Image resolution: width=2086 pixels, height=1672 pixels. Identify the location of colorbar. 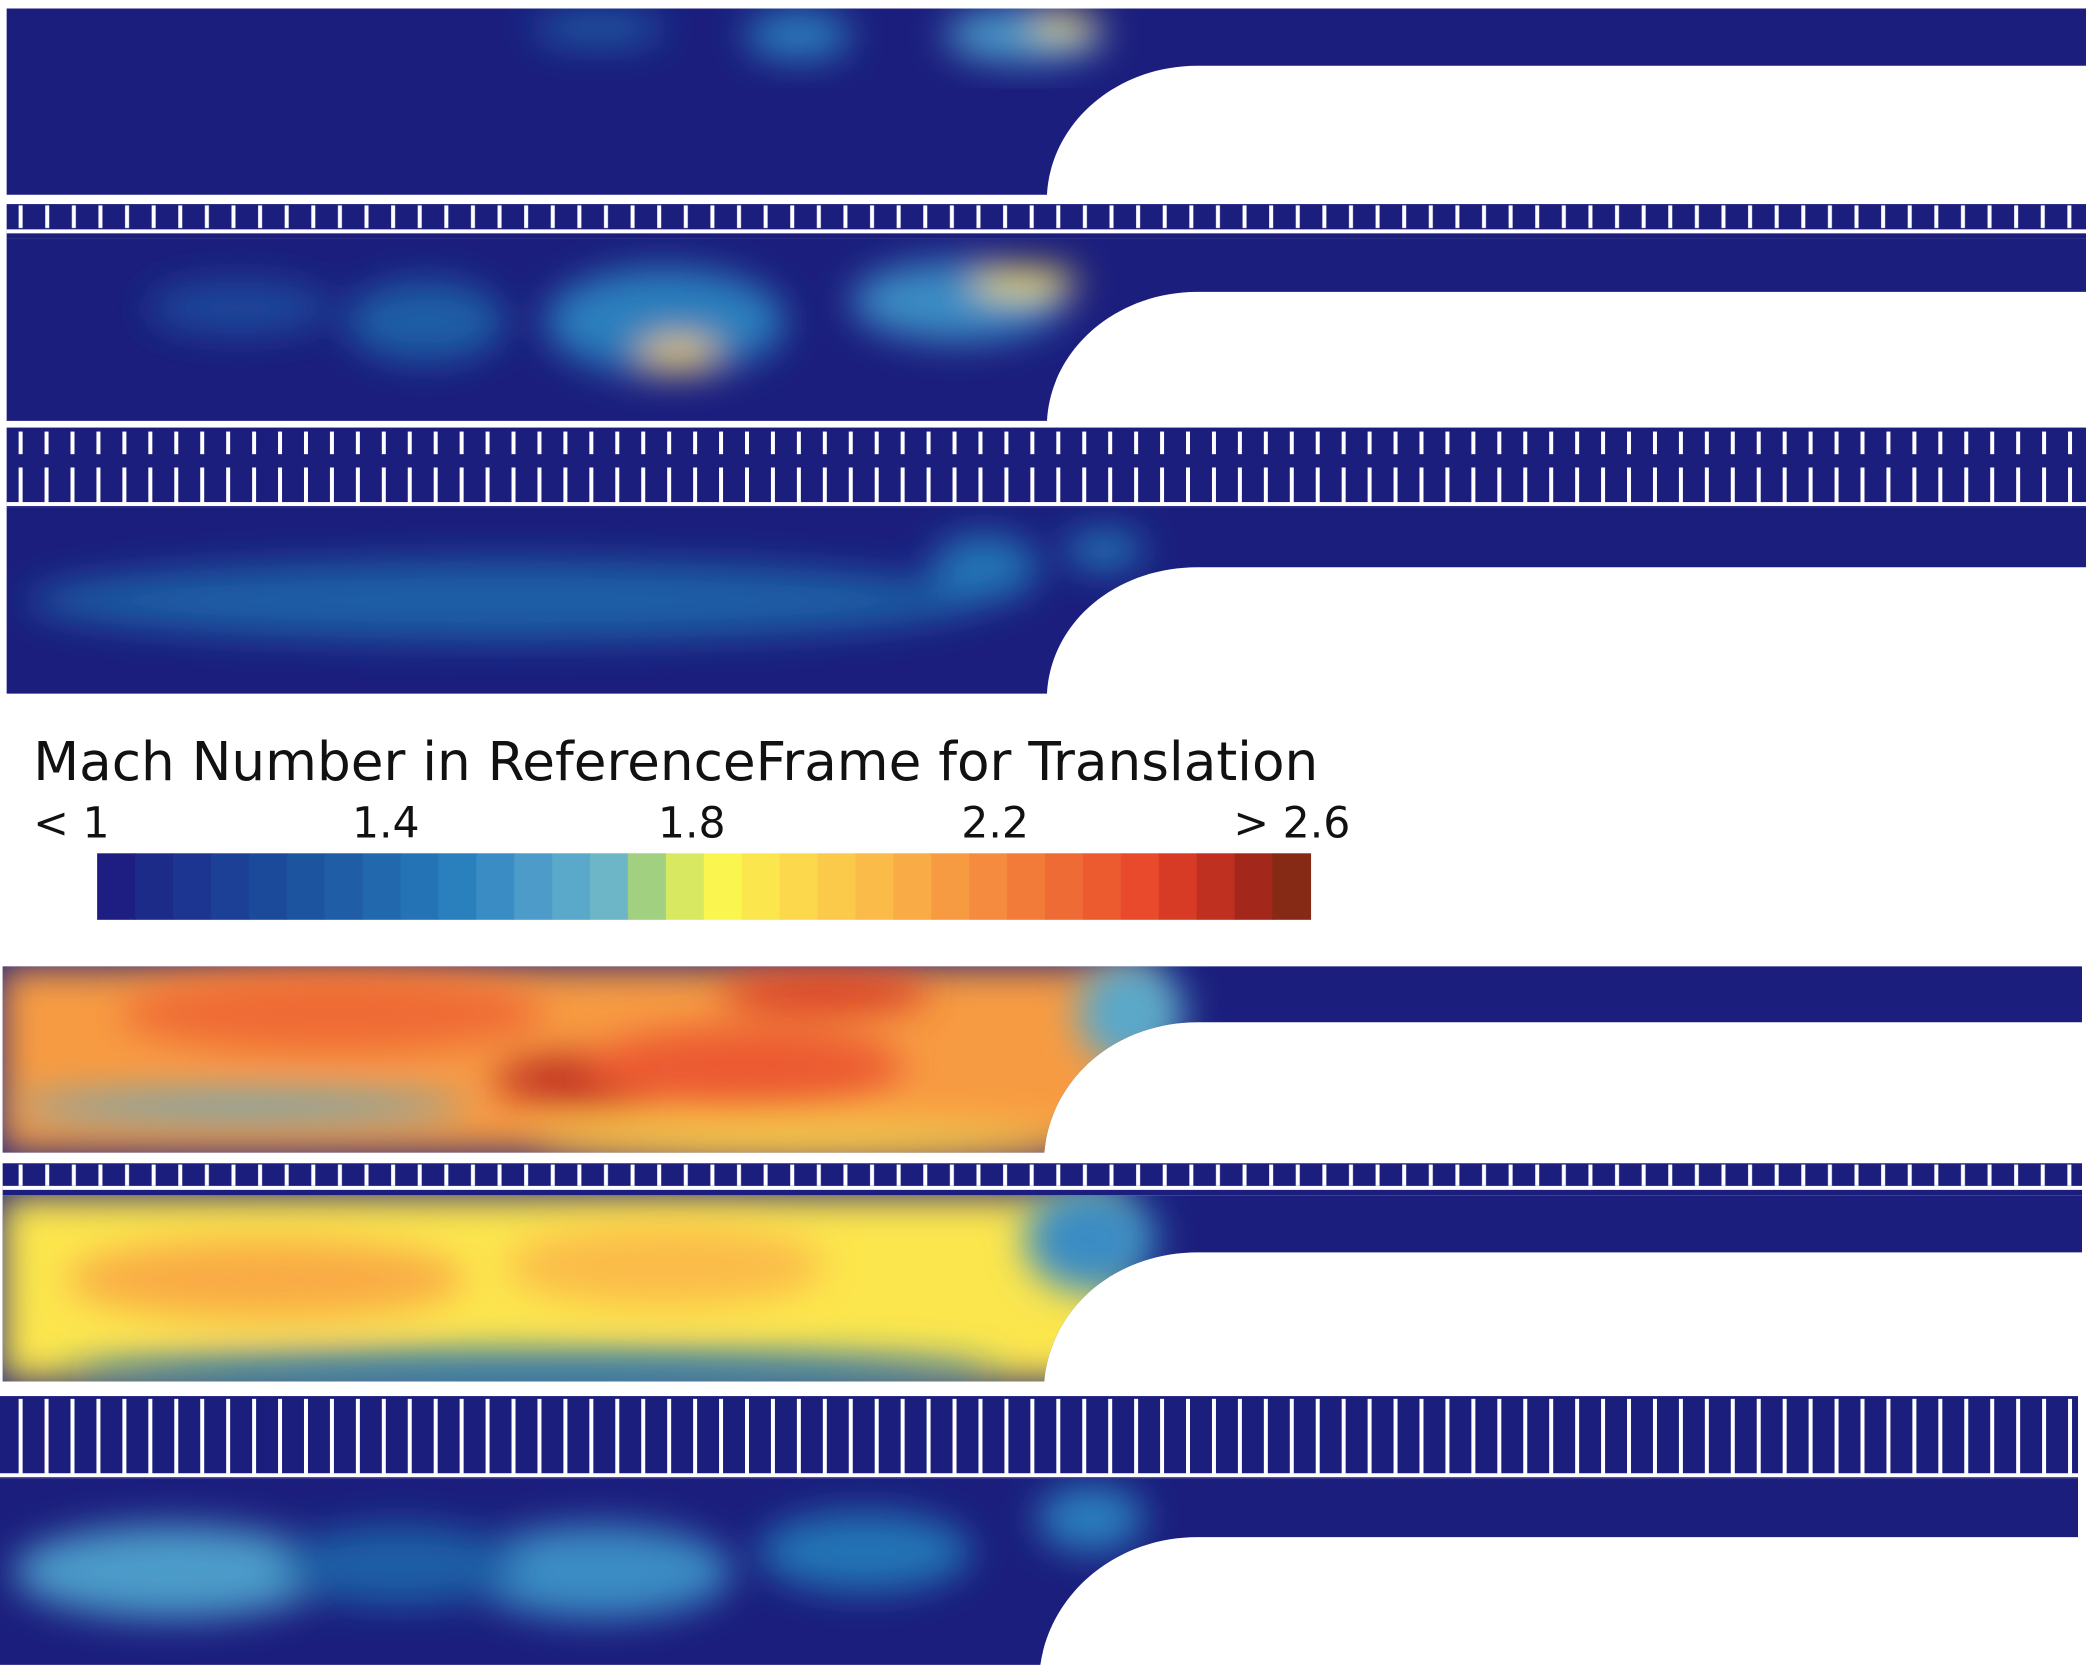
(704, 886).